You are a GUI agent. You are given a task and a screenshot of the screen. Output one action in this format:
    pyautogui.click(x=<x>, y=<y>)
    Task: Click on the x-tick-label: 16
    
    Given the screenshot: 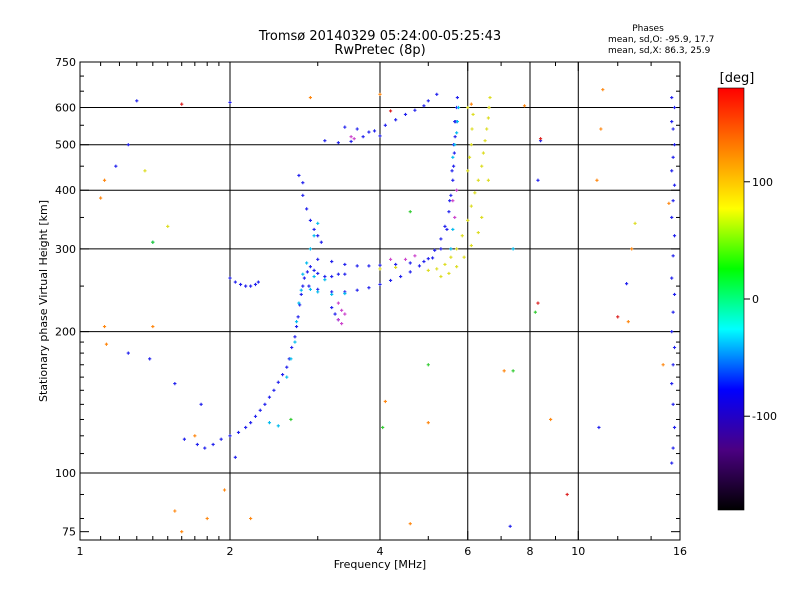 What is the action you would take?
    pyautogui.click(x=680, y=551)
    